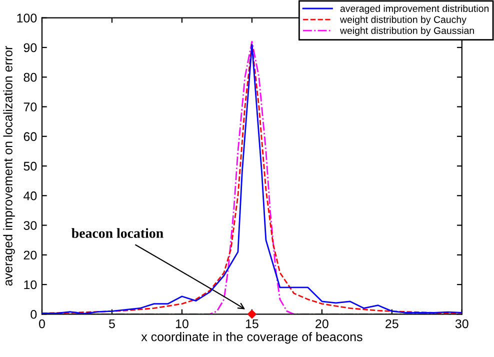  What do you see at coordinates (27, 18) in the screenshot?
I see `y-tick-label: 100` at bounding box center [27, 18].